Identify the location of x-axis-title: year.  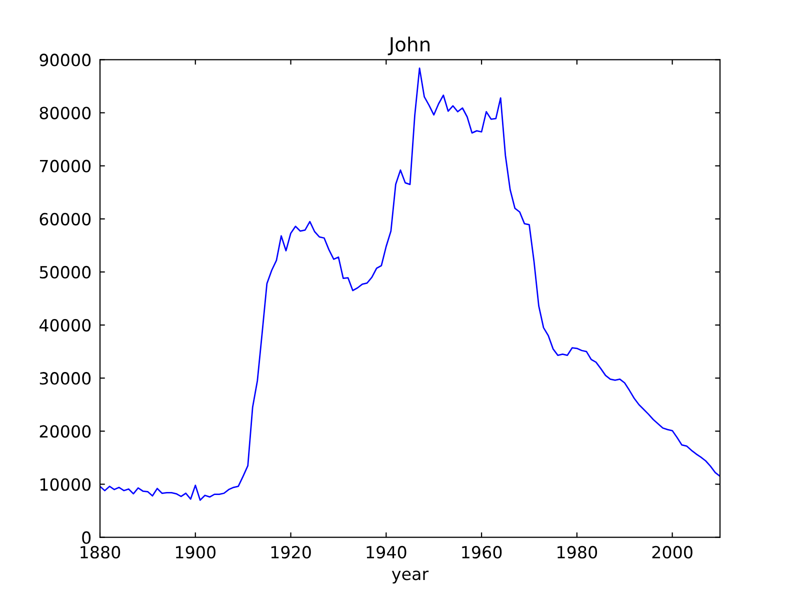
(410, 577).